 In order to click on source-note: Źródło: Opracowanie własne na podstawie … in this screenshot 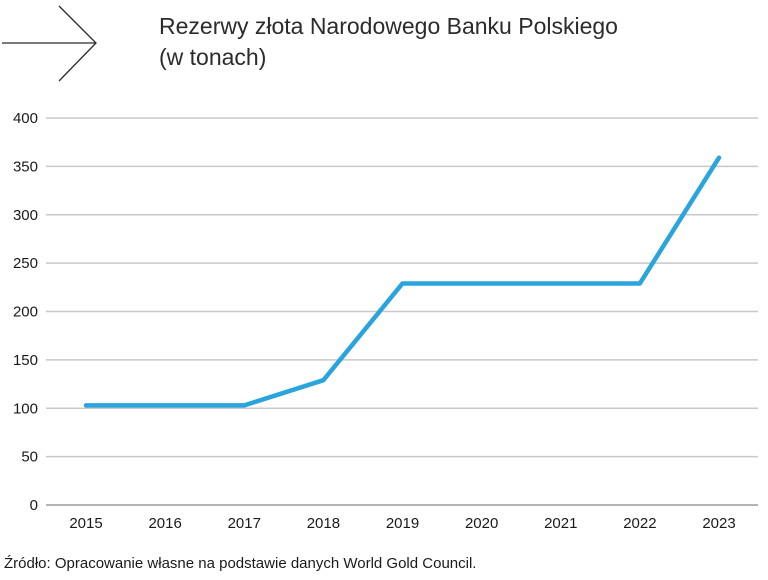, I will do `click(240, 563)`.